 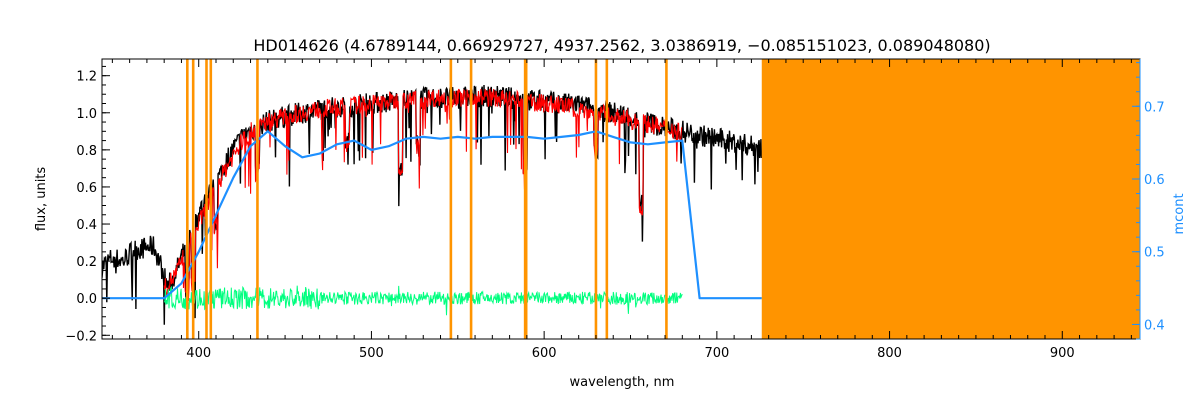 I want to click on y-tick-label: 0.6, so click(x=86, y=188).